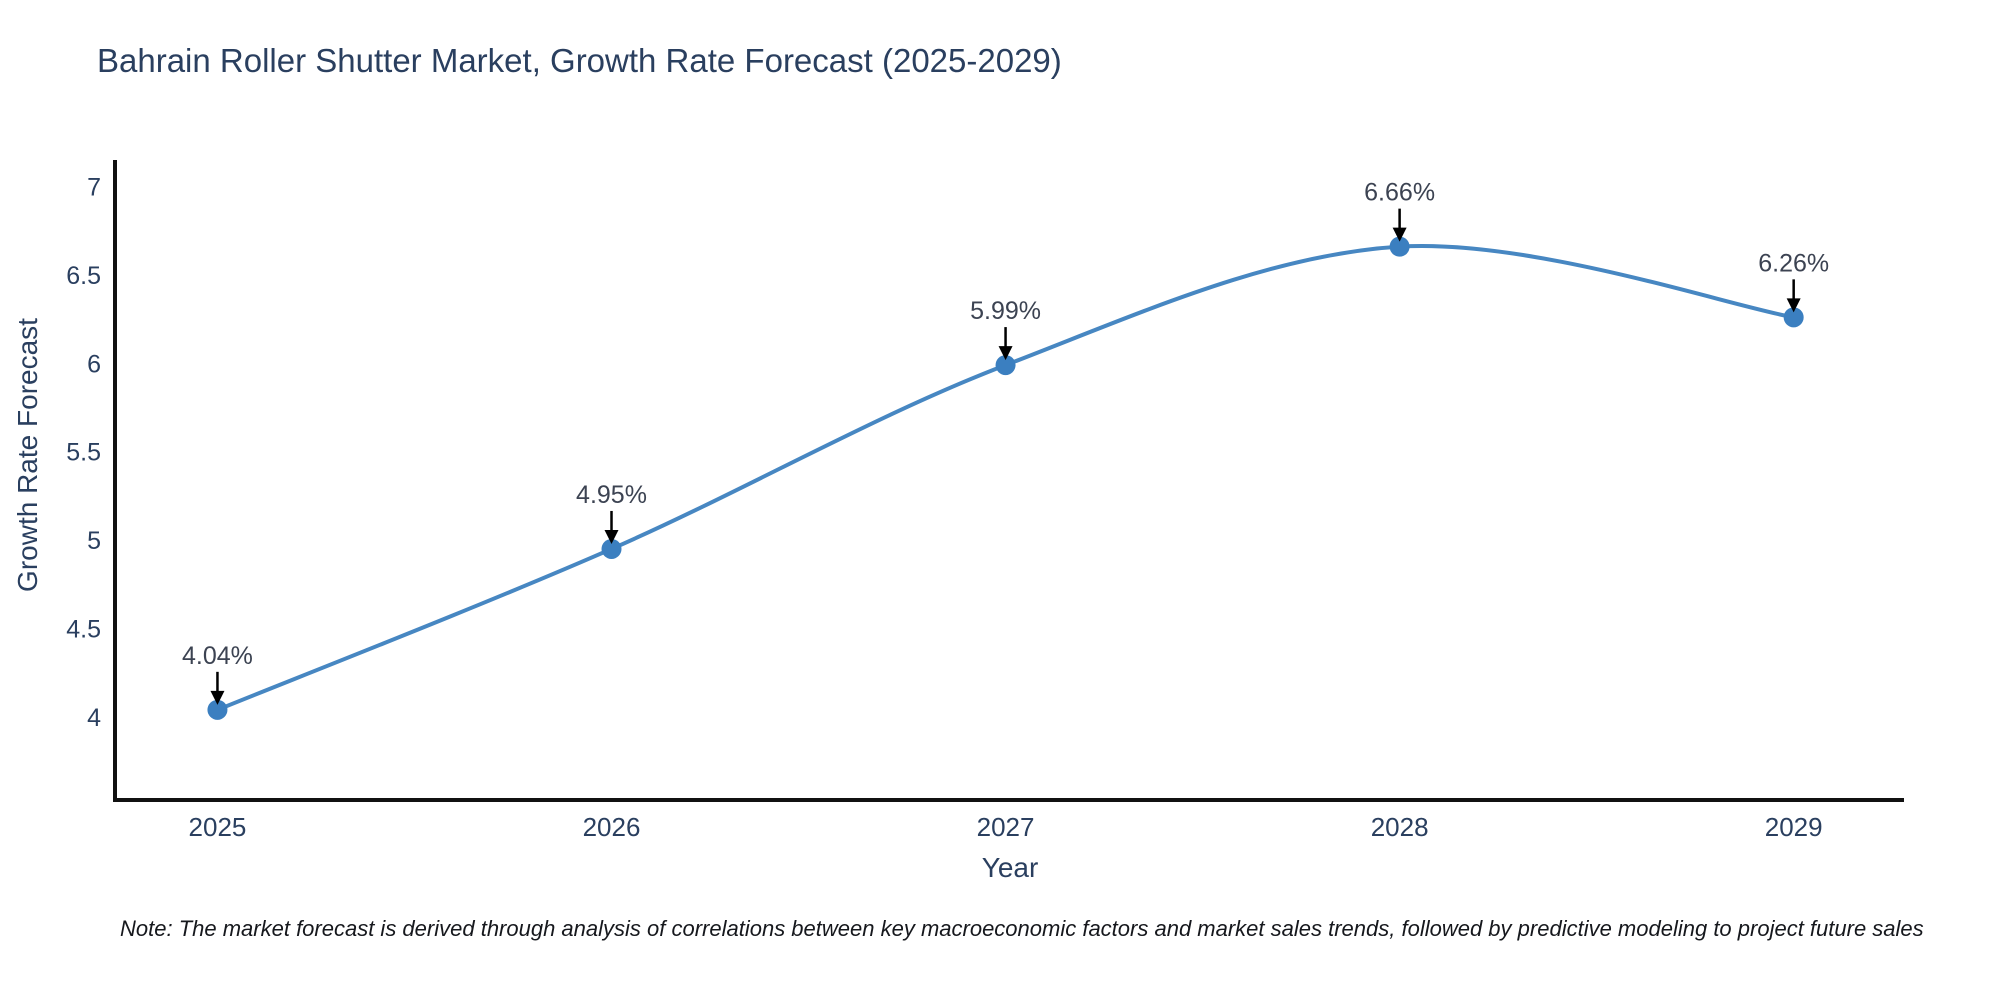 This screenshot has width=2000, height=1000. I want to click on point-value-label: 6.66%, so click(1399, 193).